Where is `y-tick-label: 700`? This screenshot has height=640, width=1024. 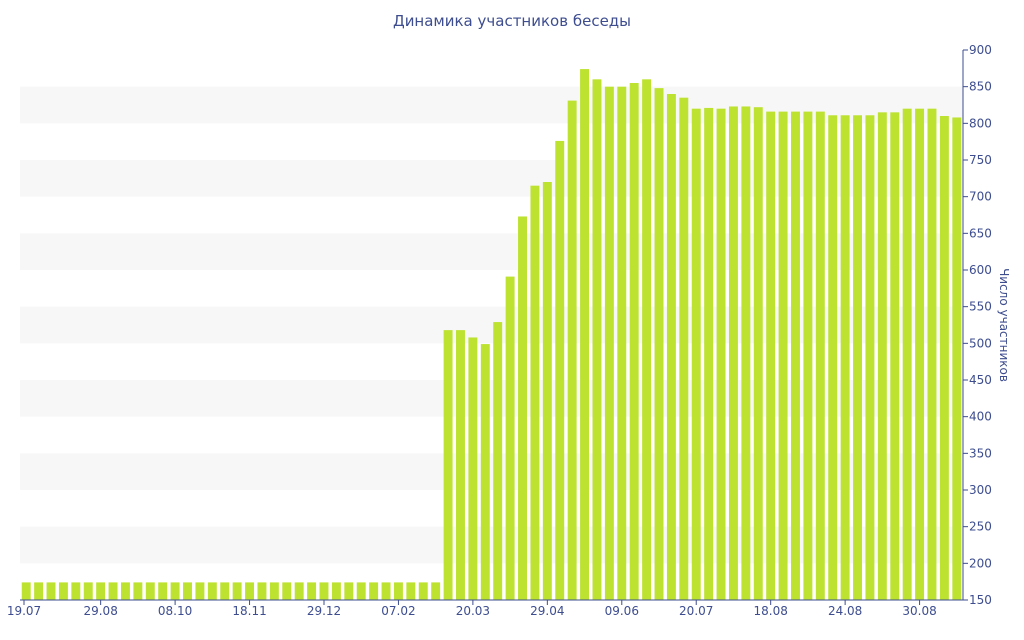 y-tick-label: 700 is located at coordinates (980, 197).